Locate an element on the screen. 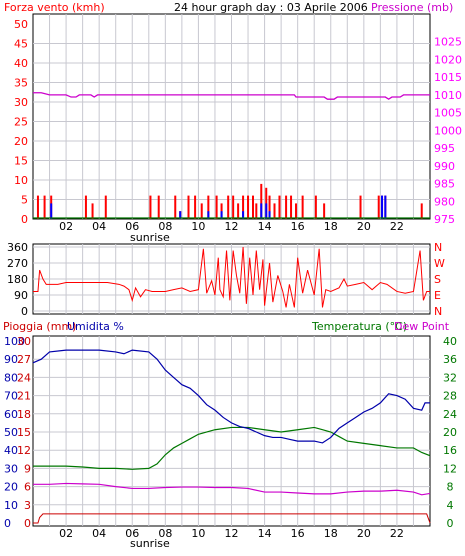 This screenshot has height=556, width=465. hour-tick: 04 is located at coordinates (99, 533).